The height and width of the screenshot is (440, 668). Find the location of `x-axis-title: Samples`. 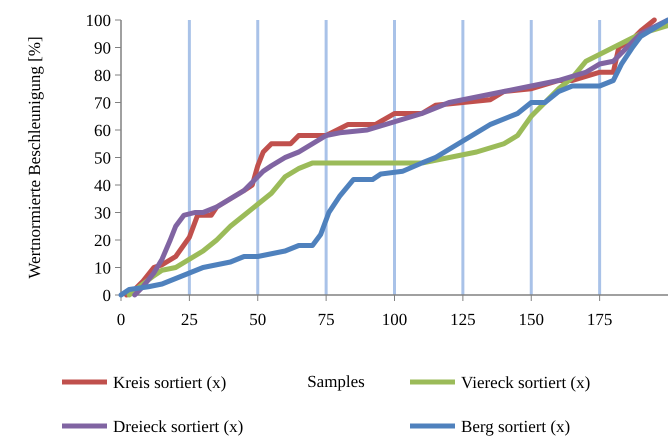

x-axis-title: Samples is located at coordinates (336, 381).